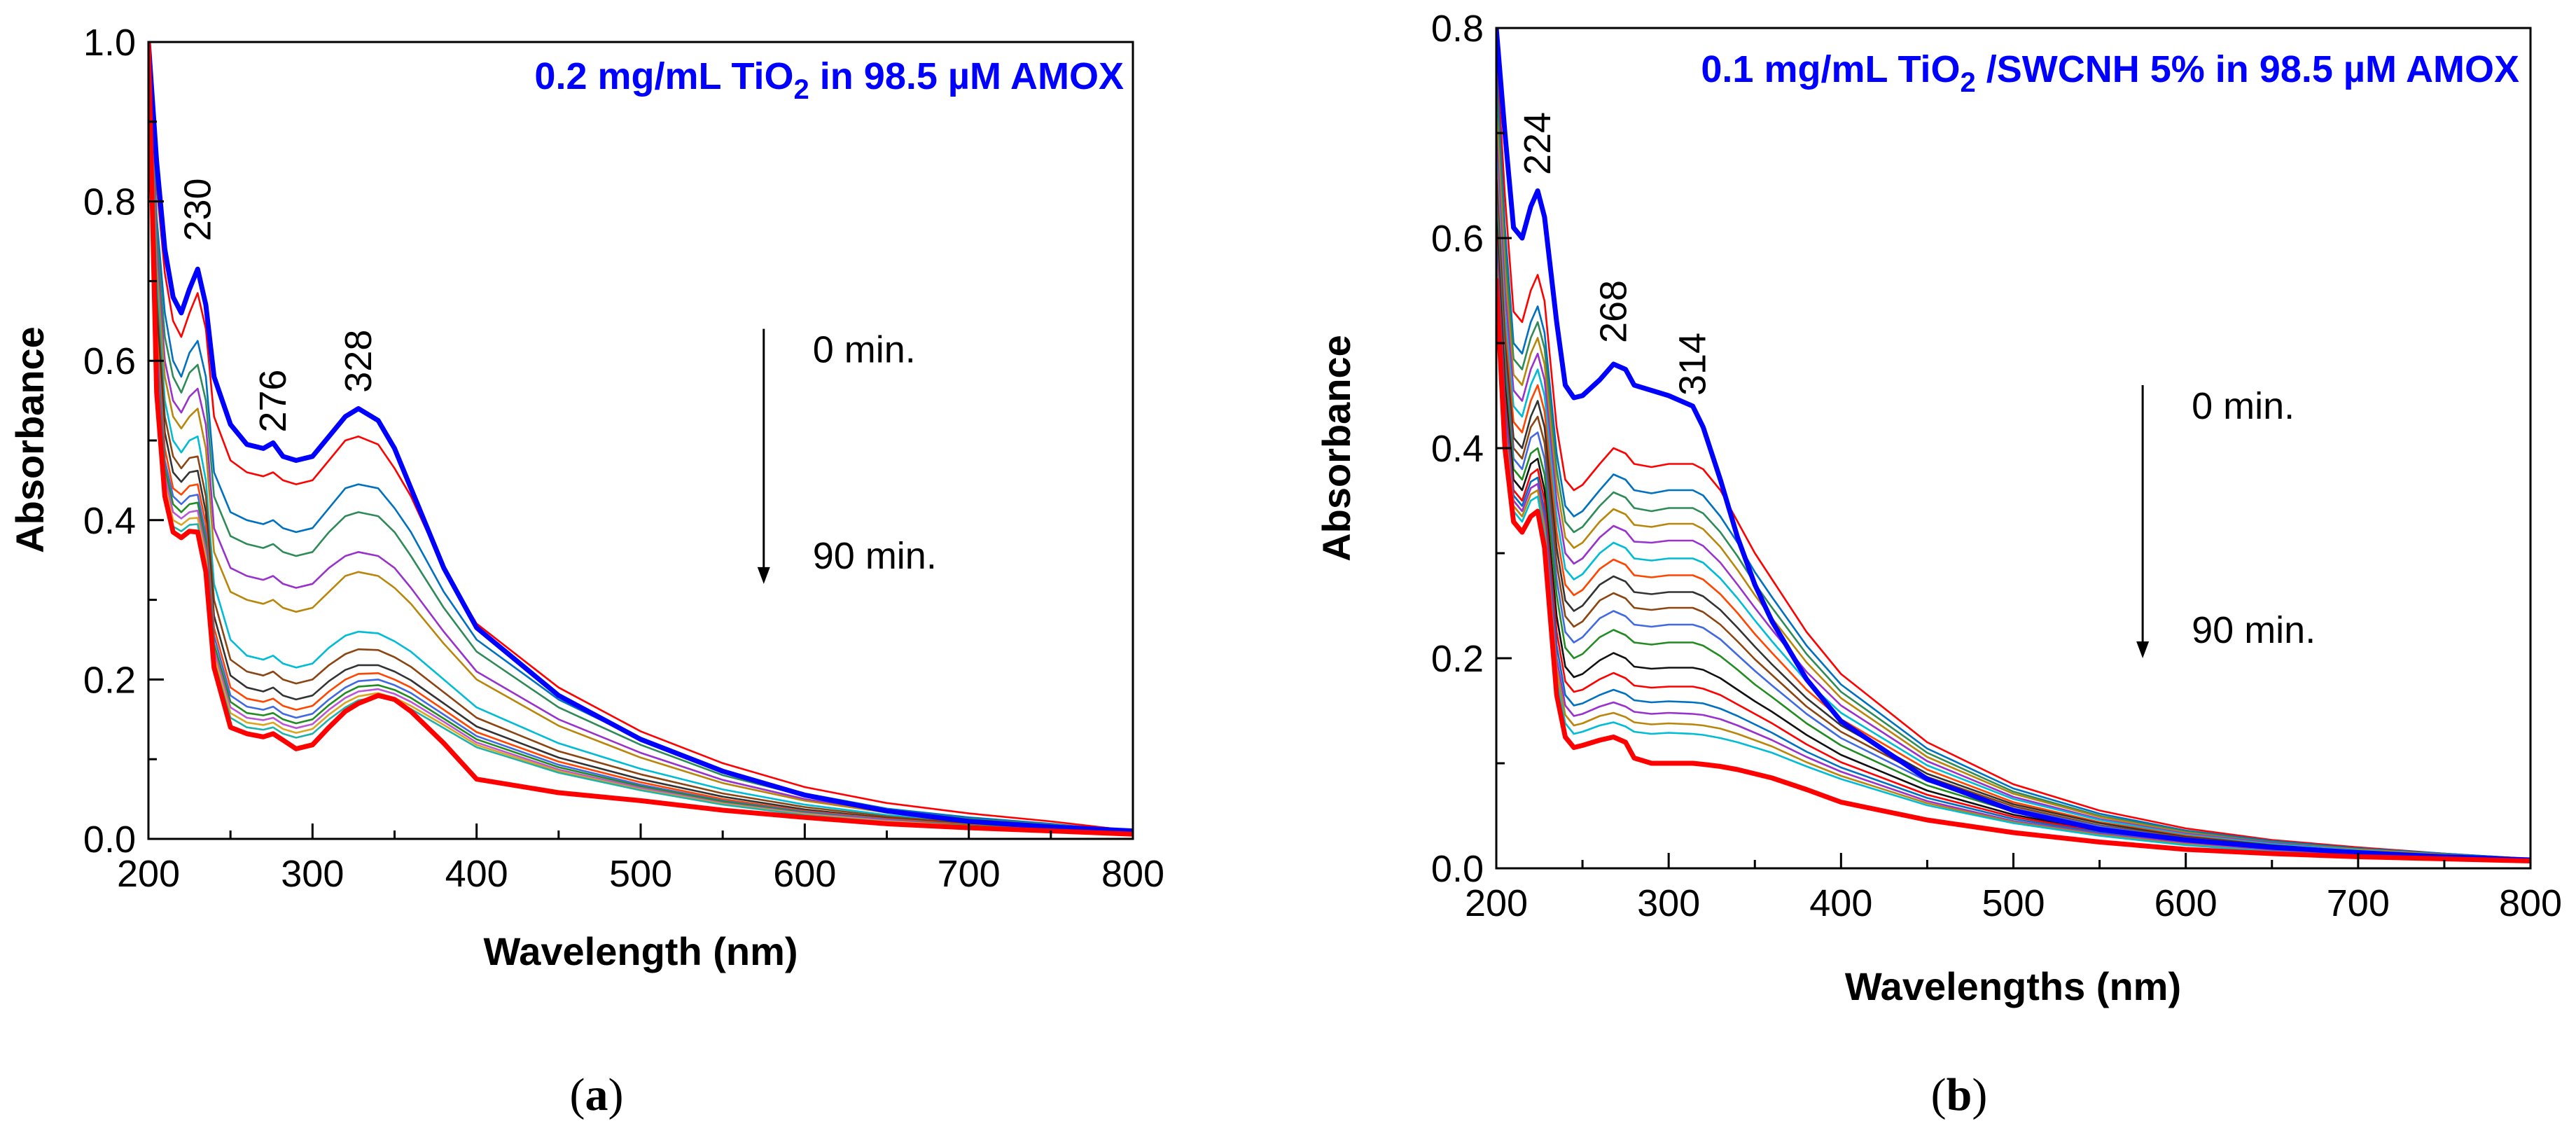 This screenshot has height=1133, width=2576. I want to click on peak-label: 230, so click(197, 209).